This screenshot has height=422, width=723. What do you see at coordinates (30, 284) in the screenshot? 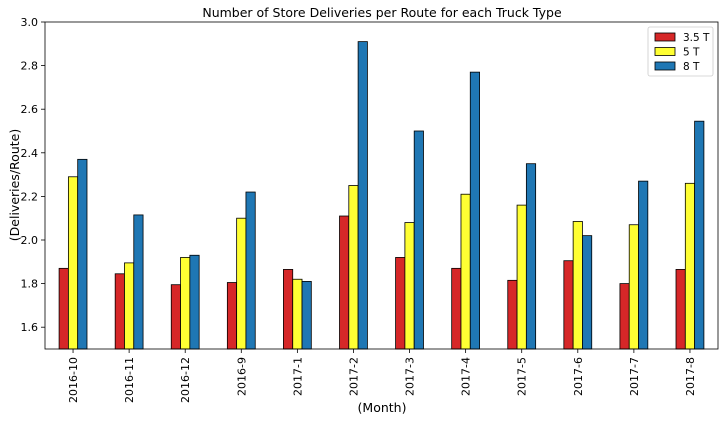
I see `y-tick-label: 1.8` at bounding box center [30, 284].